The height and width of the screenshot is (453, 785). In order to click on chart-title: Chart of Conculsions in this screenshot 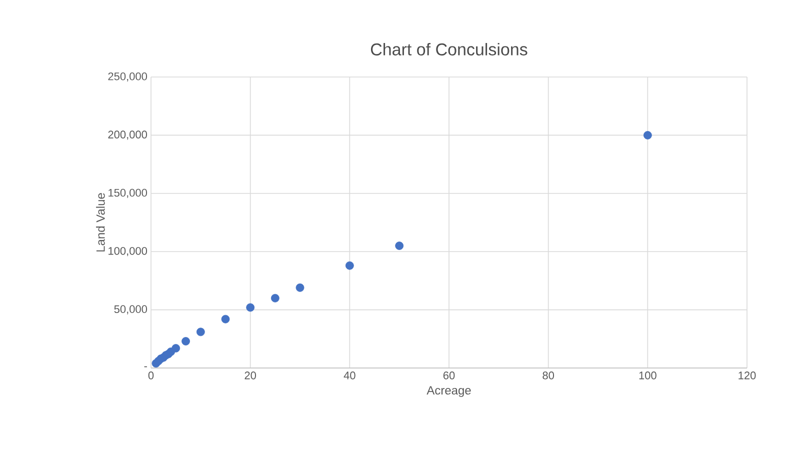, I will do `click(449, 49)`.